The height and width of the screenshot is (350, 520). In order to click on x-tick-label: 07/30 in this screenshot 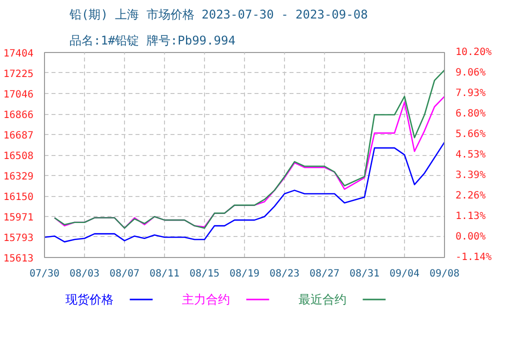, I will do `click(44, 274)`.